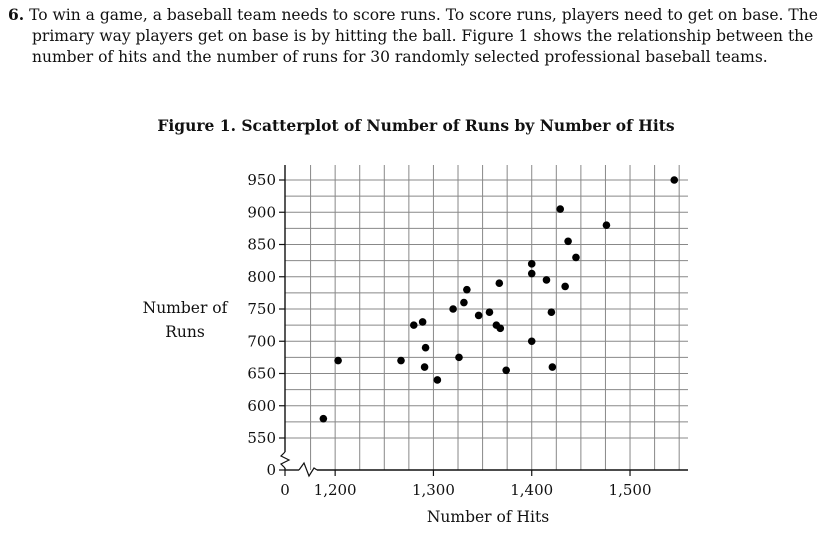 The width and height of the screenshot is (832, 552). Describe the element at coordinates (335, 490) in the screenshot. I see `x-tick-label: 1,200` at that location.